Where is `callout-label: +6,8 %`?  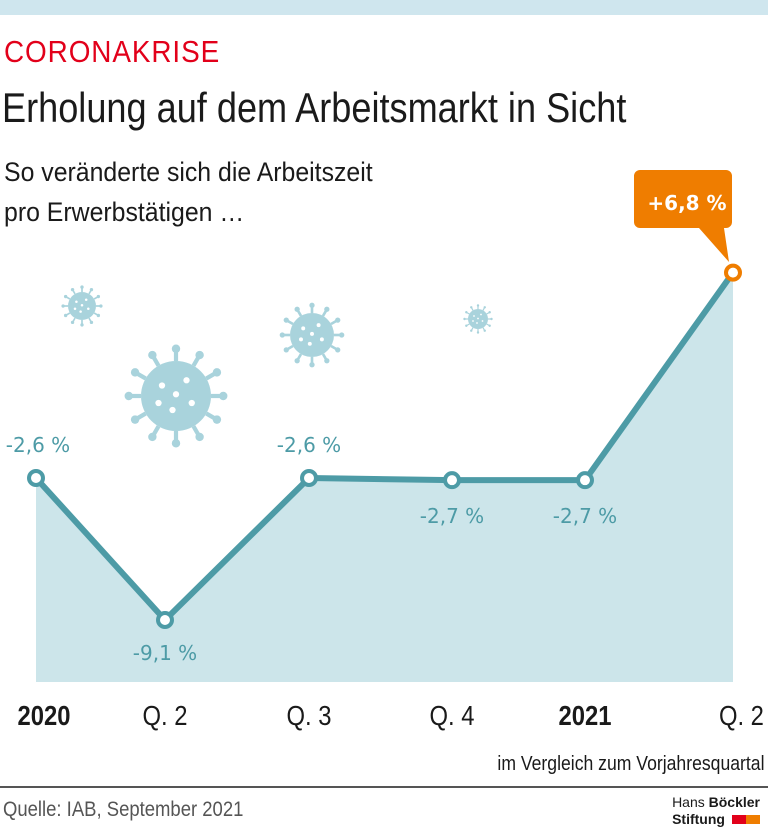
callout-label: +6,8 % is located at coordinates (686, 203).